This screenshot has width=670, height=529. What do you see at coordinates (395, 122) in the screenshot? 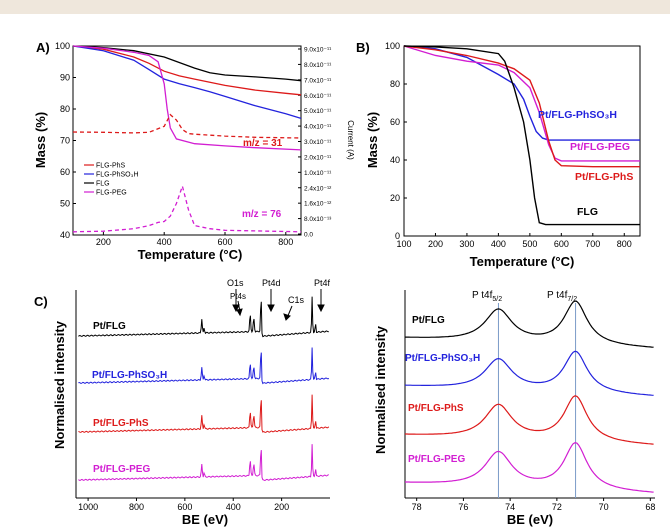
I see `panel-b-ytick-label: 60` at bounding box center [395, 122].